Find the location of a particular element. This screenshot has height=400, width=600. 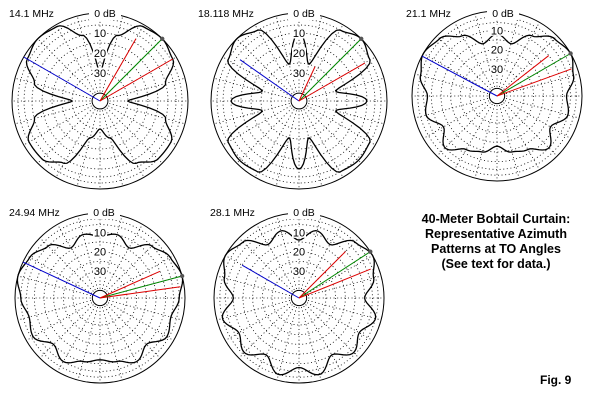

frequency-label: 24.94 MHz is located at coordinates (34, 213).